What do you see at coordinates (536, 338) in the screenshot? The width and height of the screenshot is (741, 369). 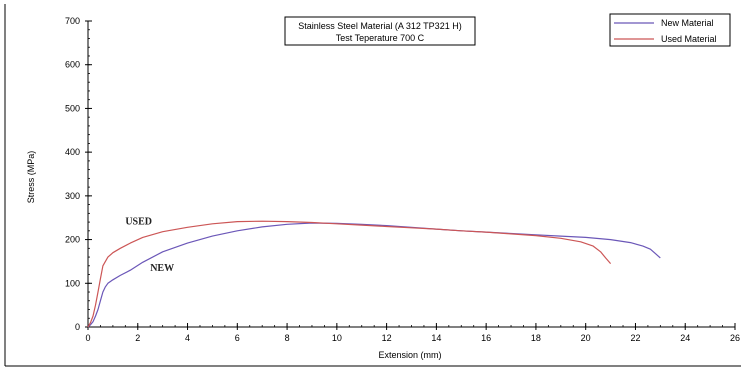 I see `x-tick-label: 18` at bounding box center [536, 338].